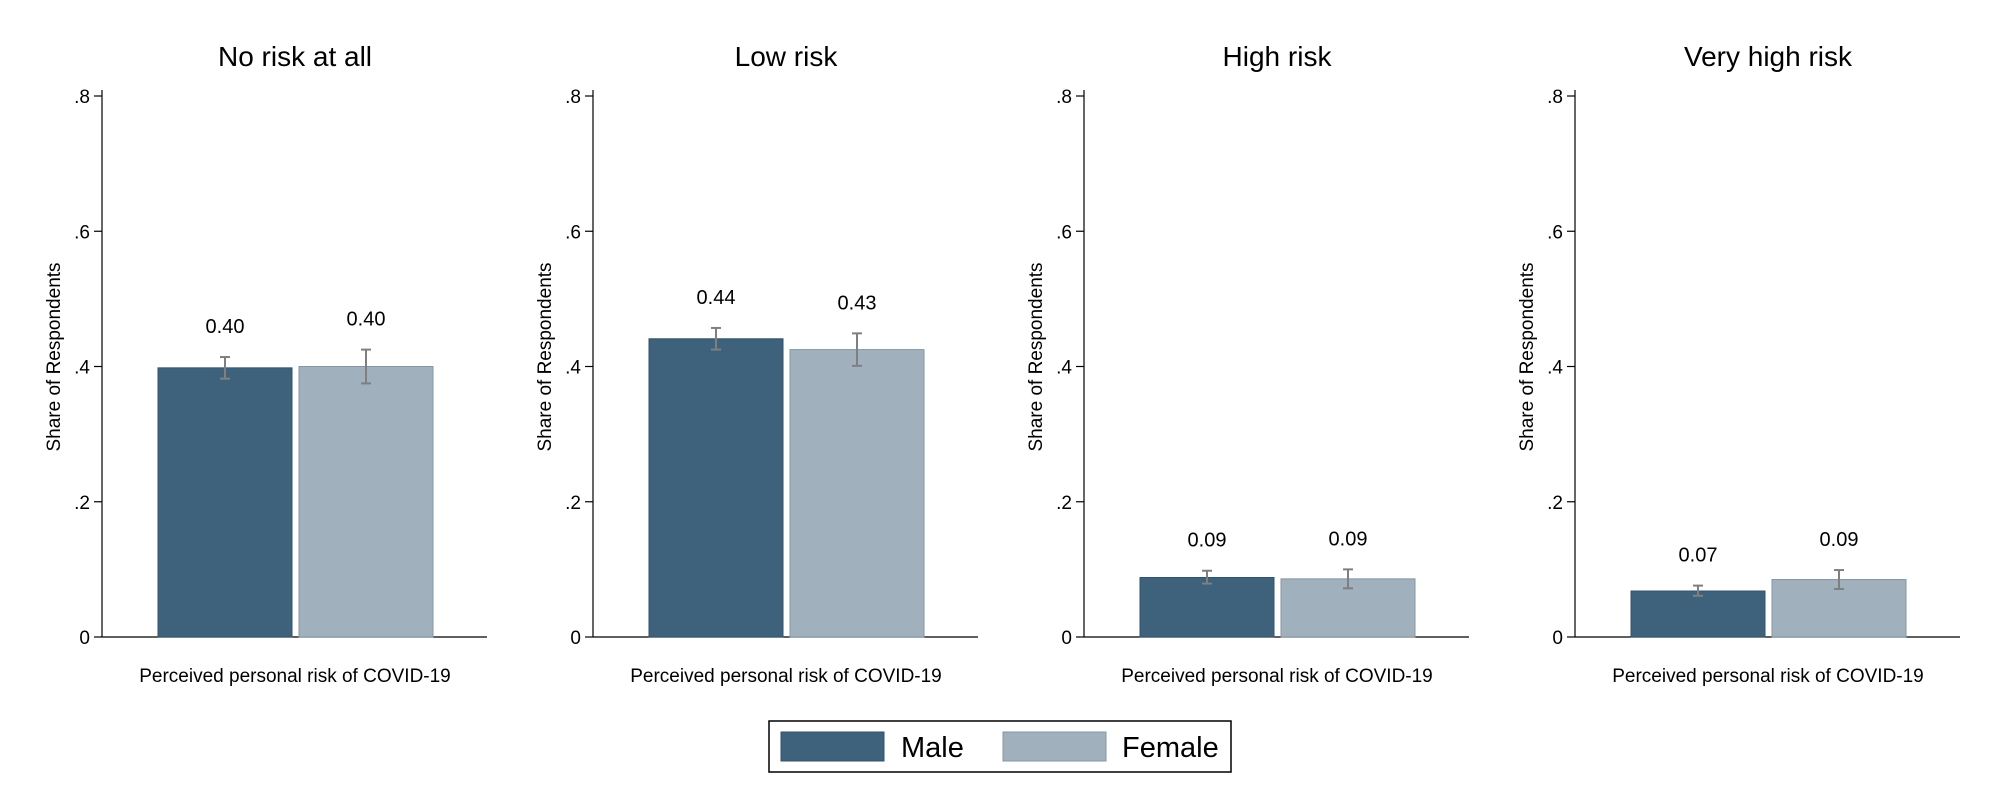  I want to click on panel-title: No risk at all, so click(295, 56).